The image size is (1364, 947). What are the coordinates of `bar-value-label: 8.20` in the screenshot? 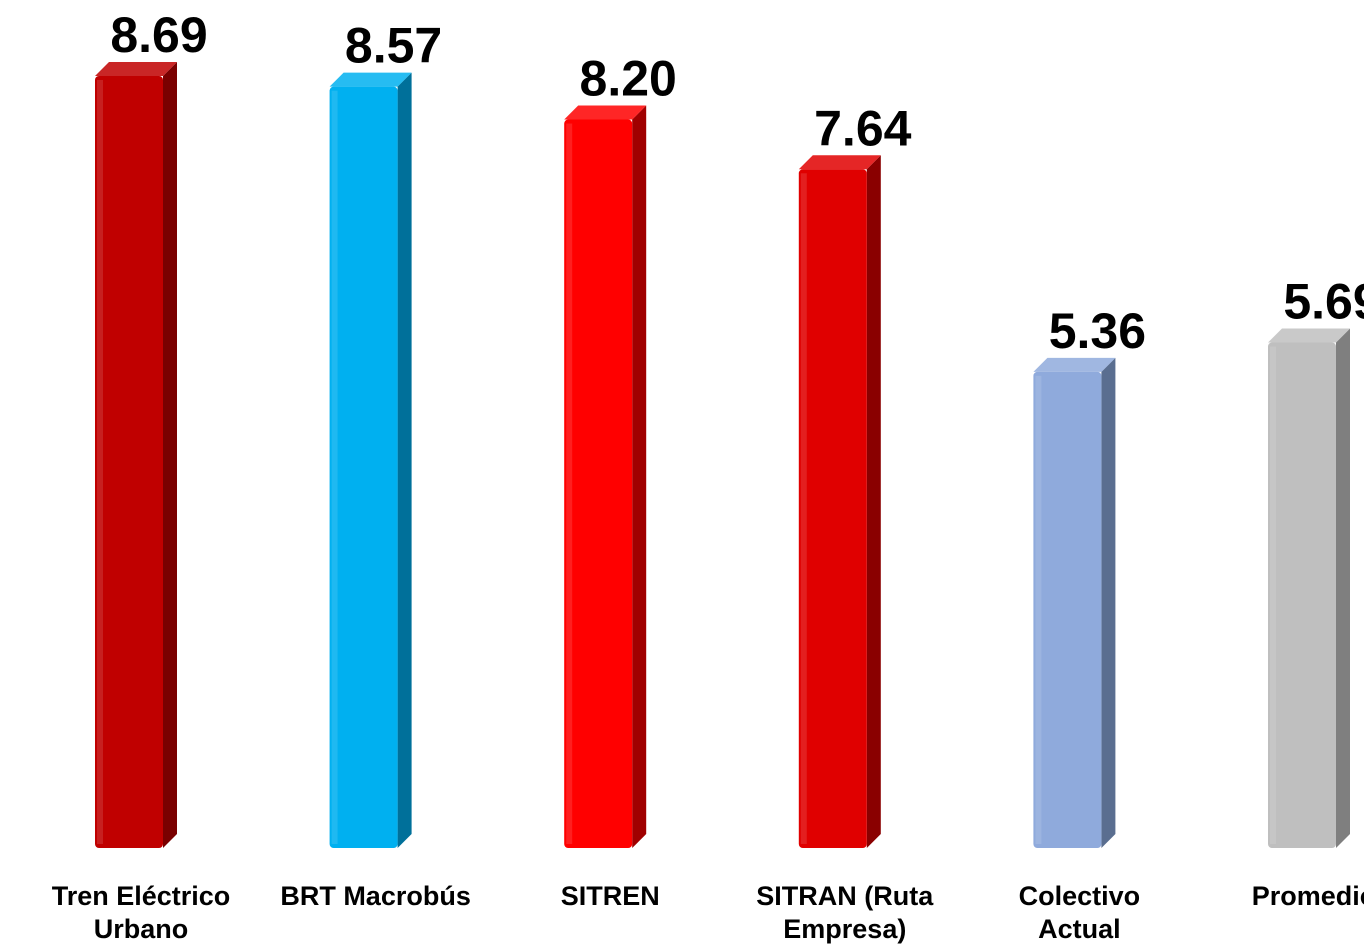 It's located at (628, 79).